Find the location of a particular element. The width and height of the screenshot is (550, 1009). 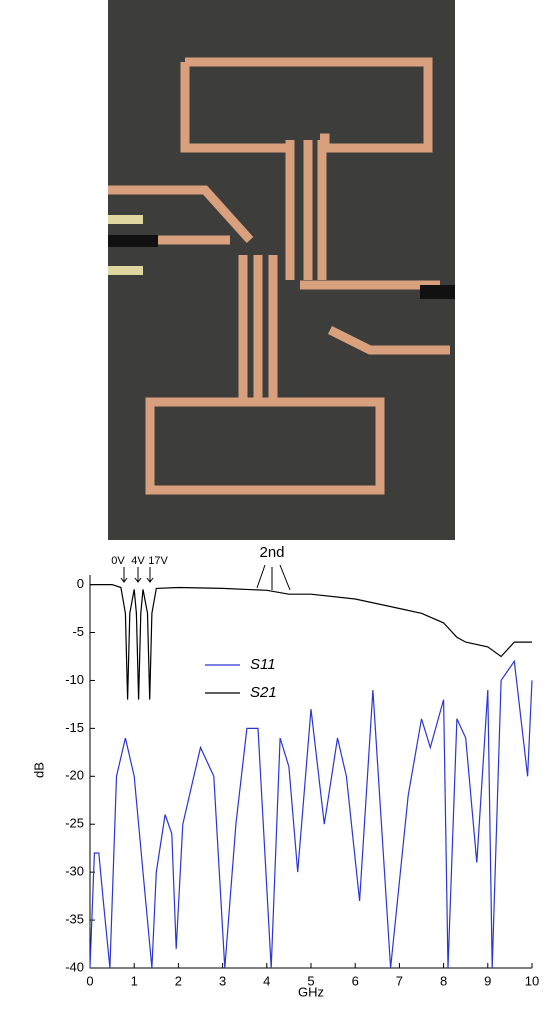

y-tick-label: -15 is located at coordinates (74, 727).